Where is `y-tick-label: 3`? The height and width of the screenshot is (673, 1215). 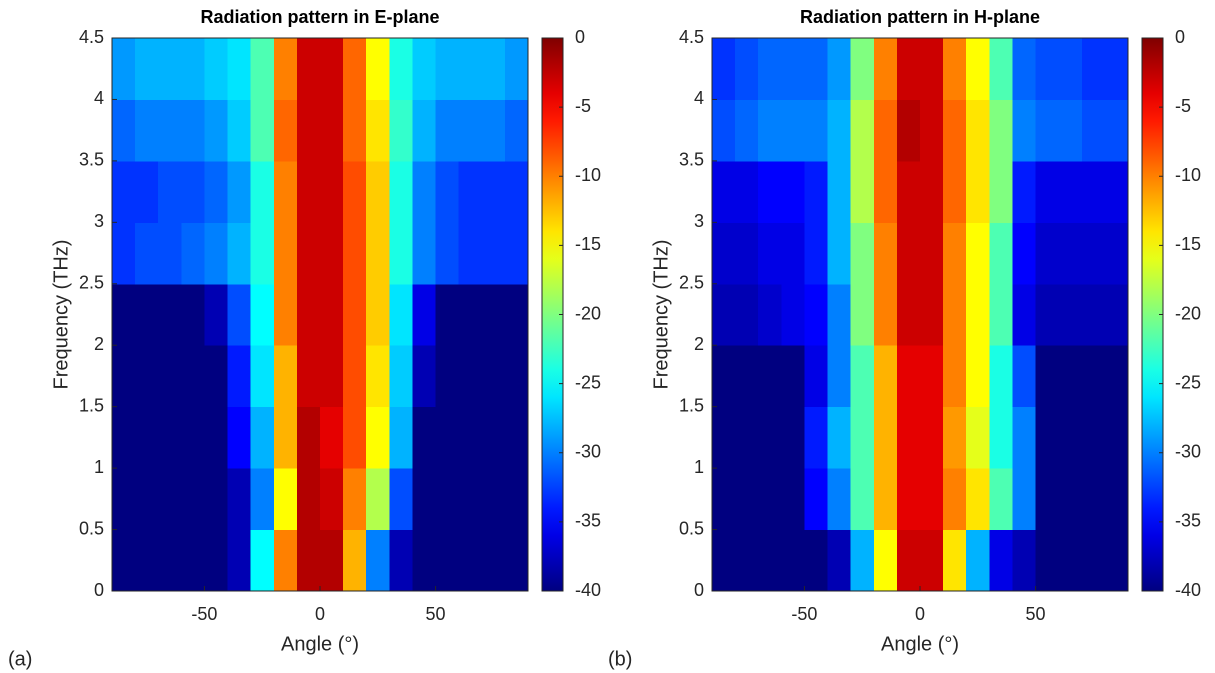
y-tick-label: 3 is located at coordinates (99, 221).